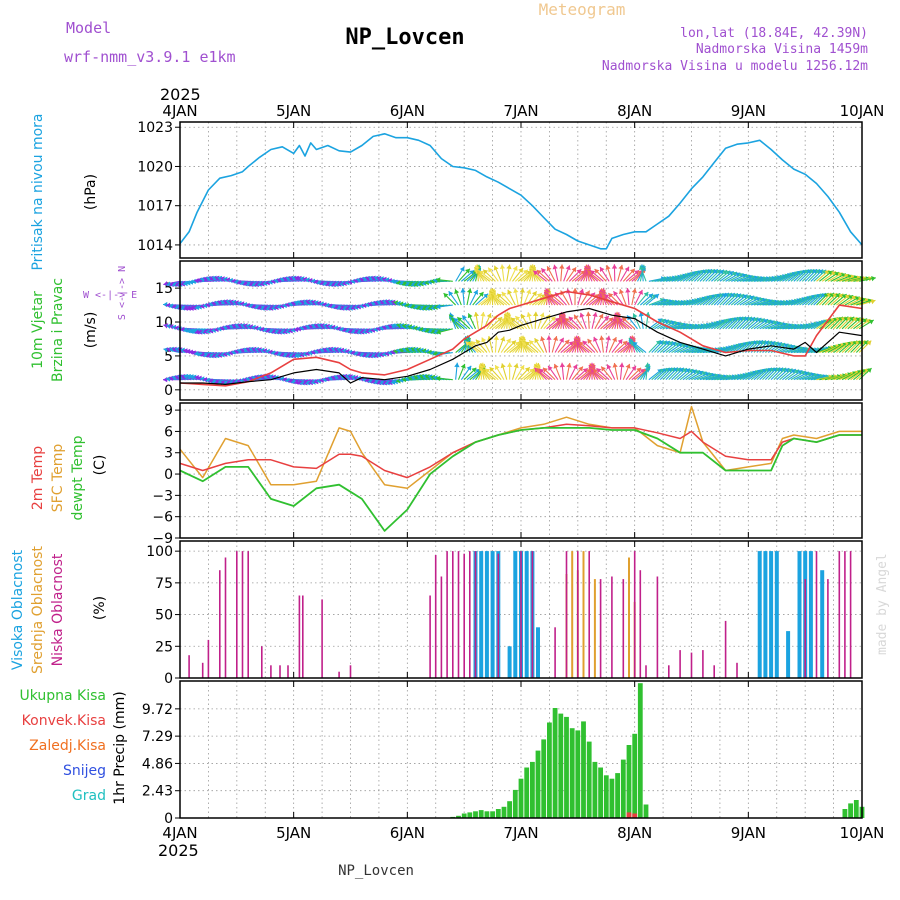 This screenshot has height=900, width=900. What do you see at coordinates (157, 792) in the screenshot?
I see `precip-ytick-label: 2.43` at bounding box center [157, 792].